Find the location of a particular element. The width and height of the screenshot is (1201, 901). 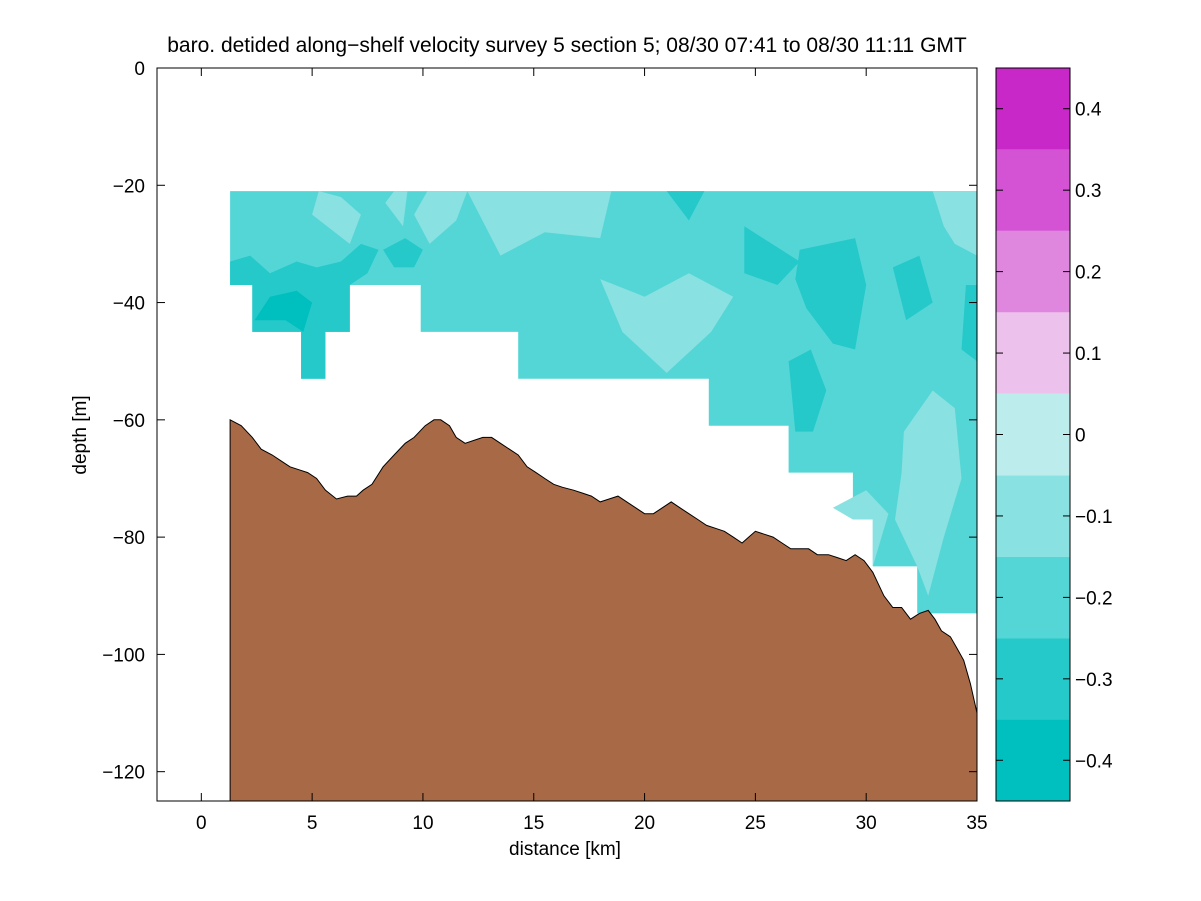

colorbar-tick-label: −0.2 is located at coordinates (1094, 598).